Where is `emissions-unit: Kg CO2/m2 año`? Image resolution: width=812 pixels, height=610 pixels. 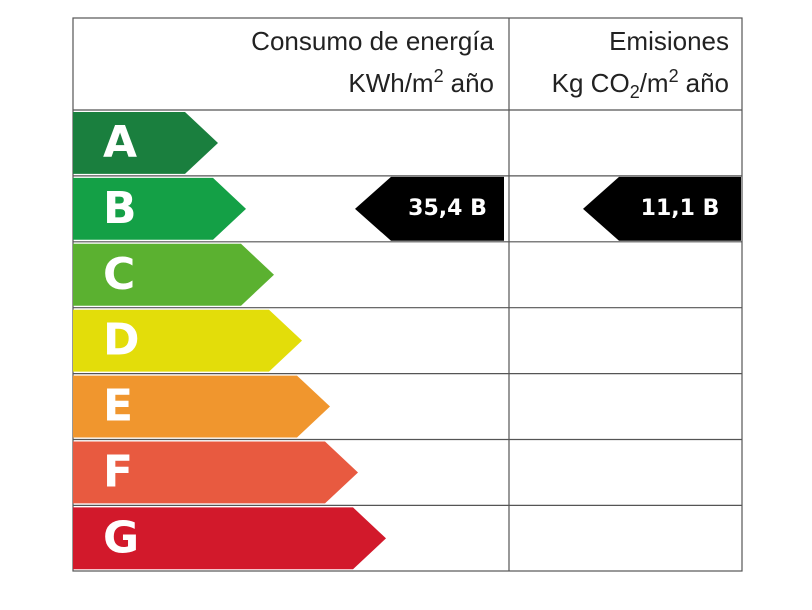
emissions-unit: Kg CO2/m2 año is located at coordinates (640, 84).